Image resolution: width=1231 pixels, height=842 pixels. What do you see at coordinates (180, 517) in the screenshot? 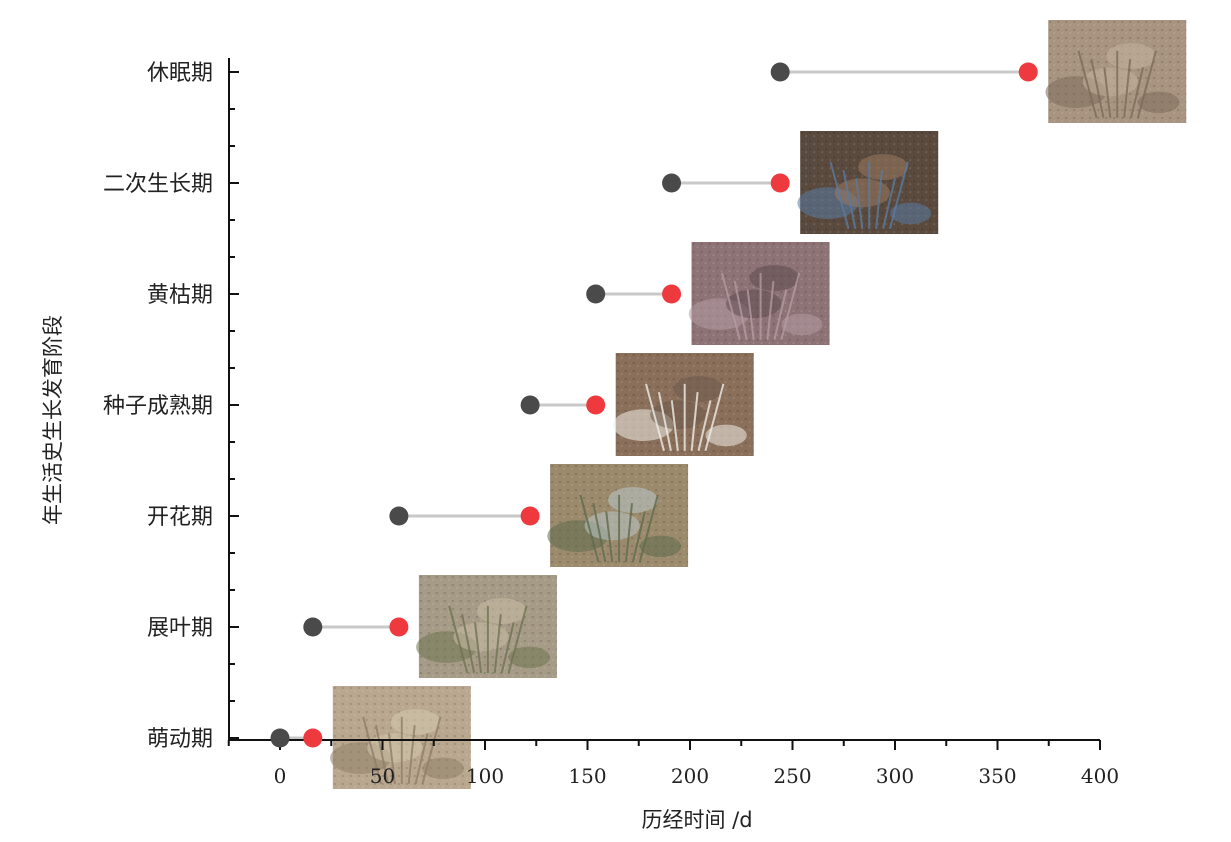
I see `y-category-label: 开花期` at bounding box center [180, 517].